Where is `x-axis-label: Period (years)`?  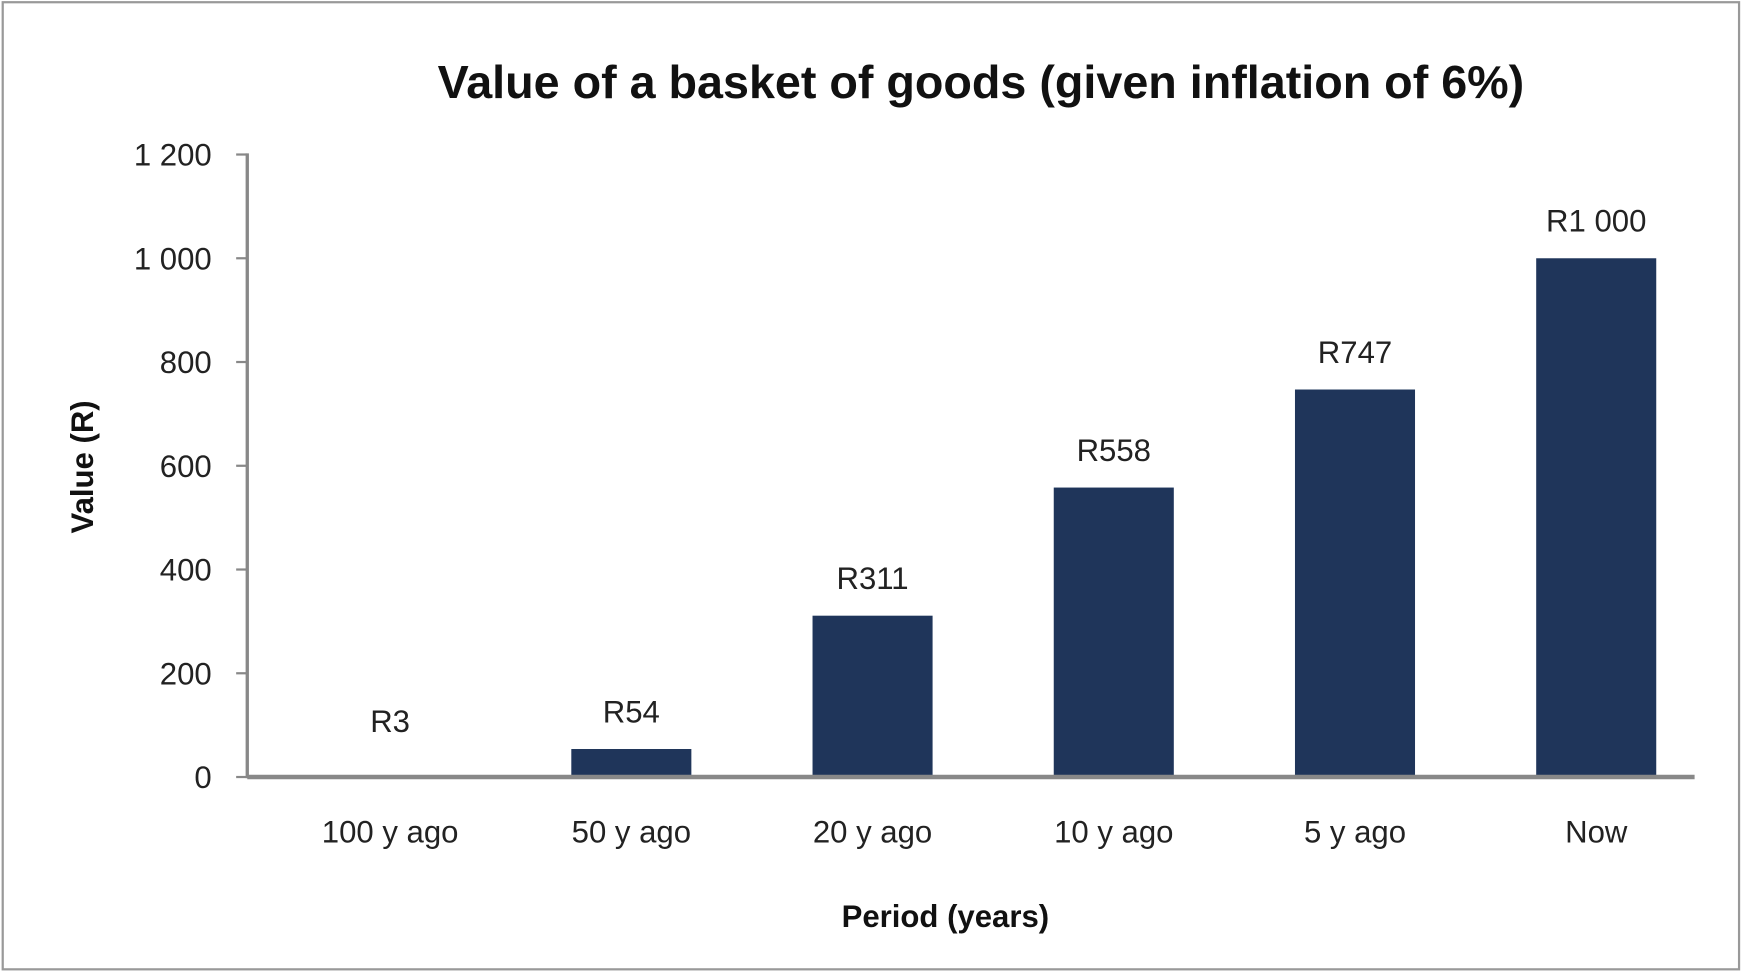 x-axis-label: Period (years) is located at coordinates (945, 916).